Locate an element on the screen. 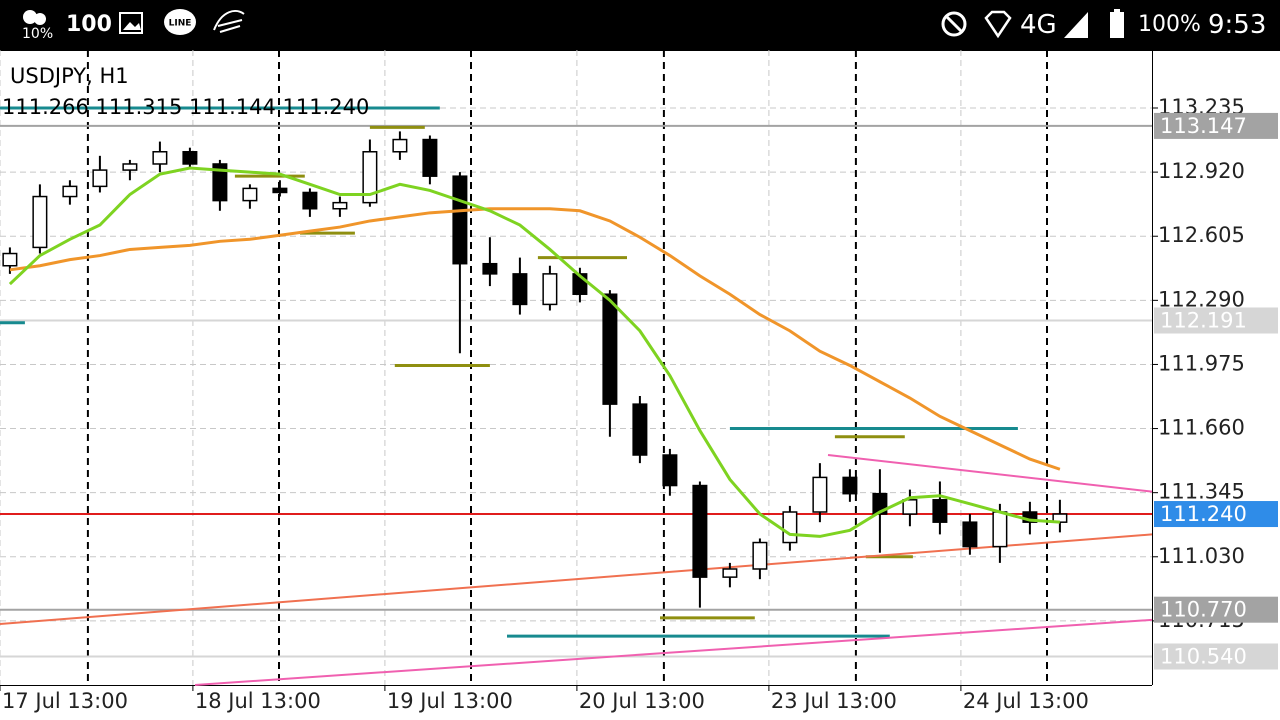 This screenshot has height=720, width=1280. price-label: 112.191 is located at coordinates (1203, 320).